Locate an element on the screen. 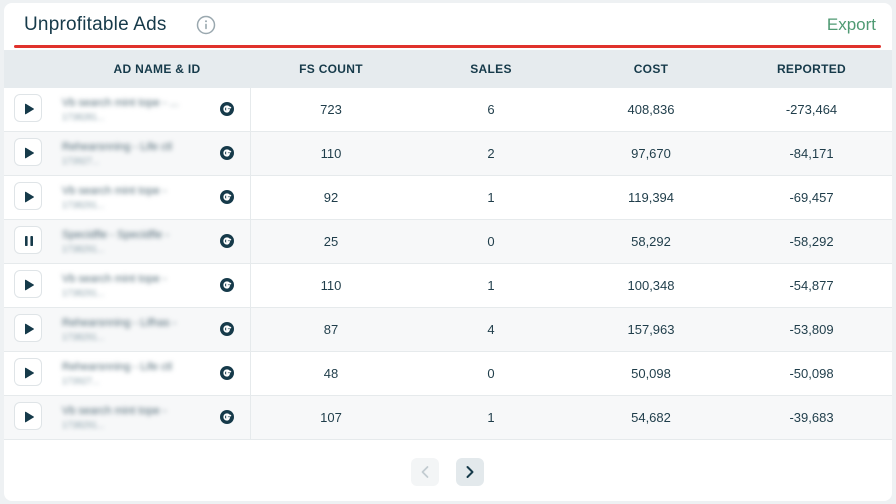  chevron-right-icon is located at coordinates (470, 472).